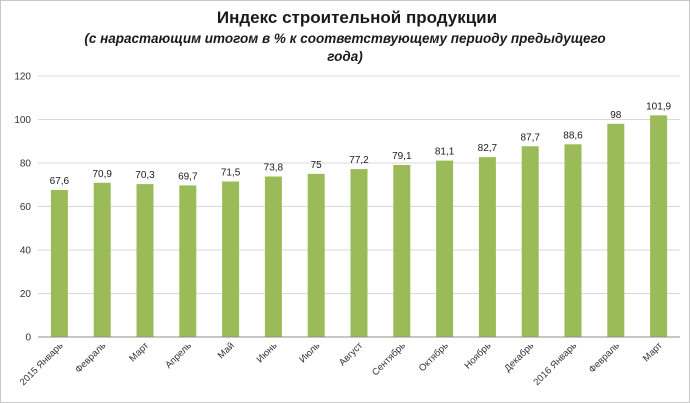 The width and height of the screenshot is (690, 403). I want to click on x-tick-label: Декабрь, so click(519, 357).